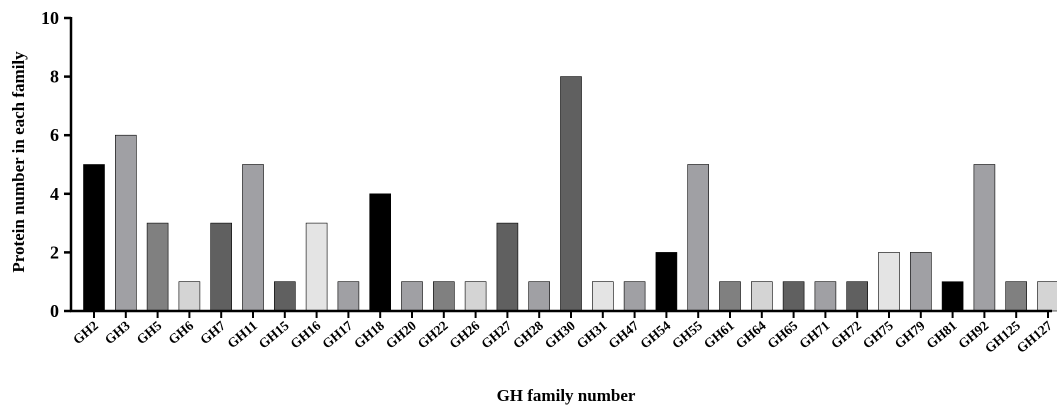 The height and width of the screenshot is (412, 1057). What do you see at coordinates (443, 296) in the screenshot?
I see `bar-gh22` at bounding box center [443, 296].